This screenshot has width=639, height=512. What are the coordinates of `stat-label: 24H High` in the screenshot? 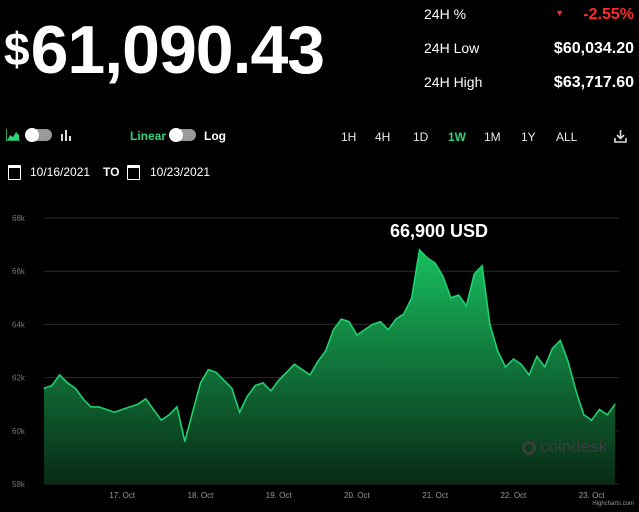 It's located at (453, 82).